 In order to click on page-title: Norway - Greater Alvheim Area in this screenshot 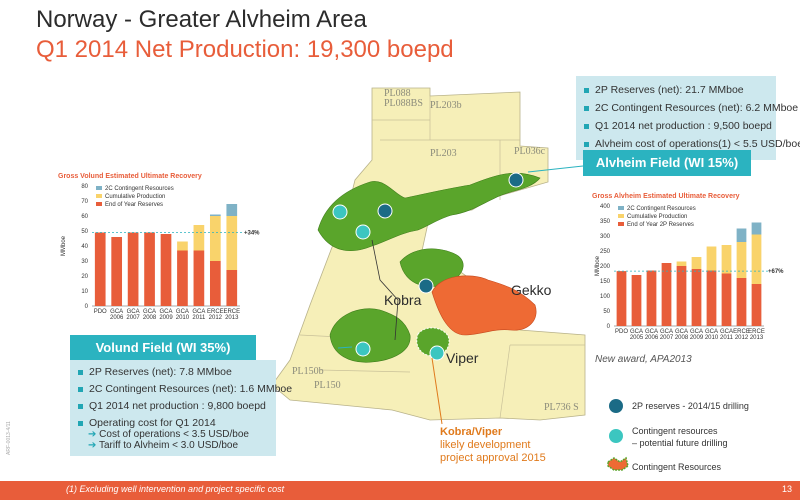, I will do `click(201, 19)`.